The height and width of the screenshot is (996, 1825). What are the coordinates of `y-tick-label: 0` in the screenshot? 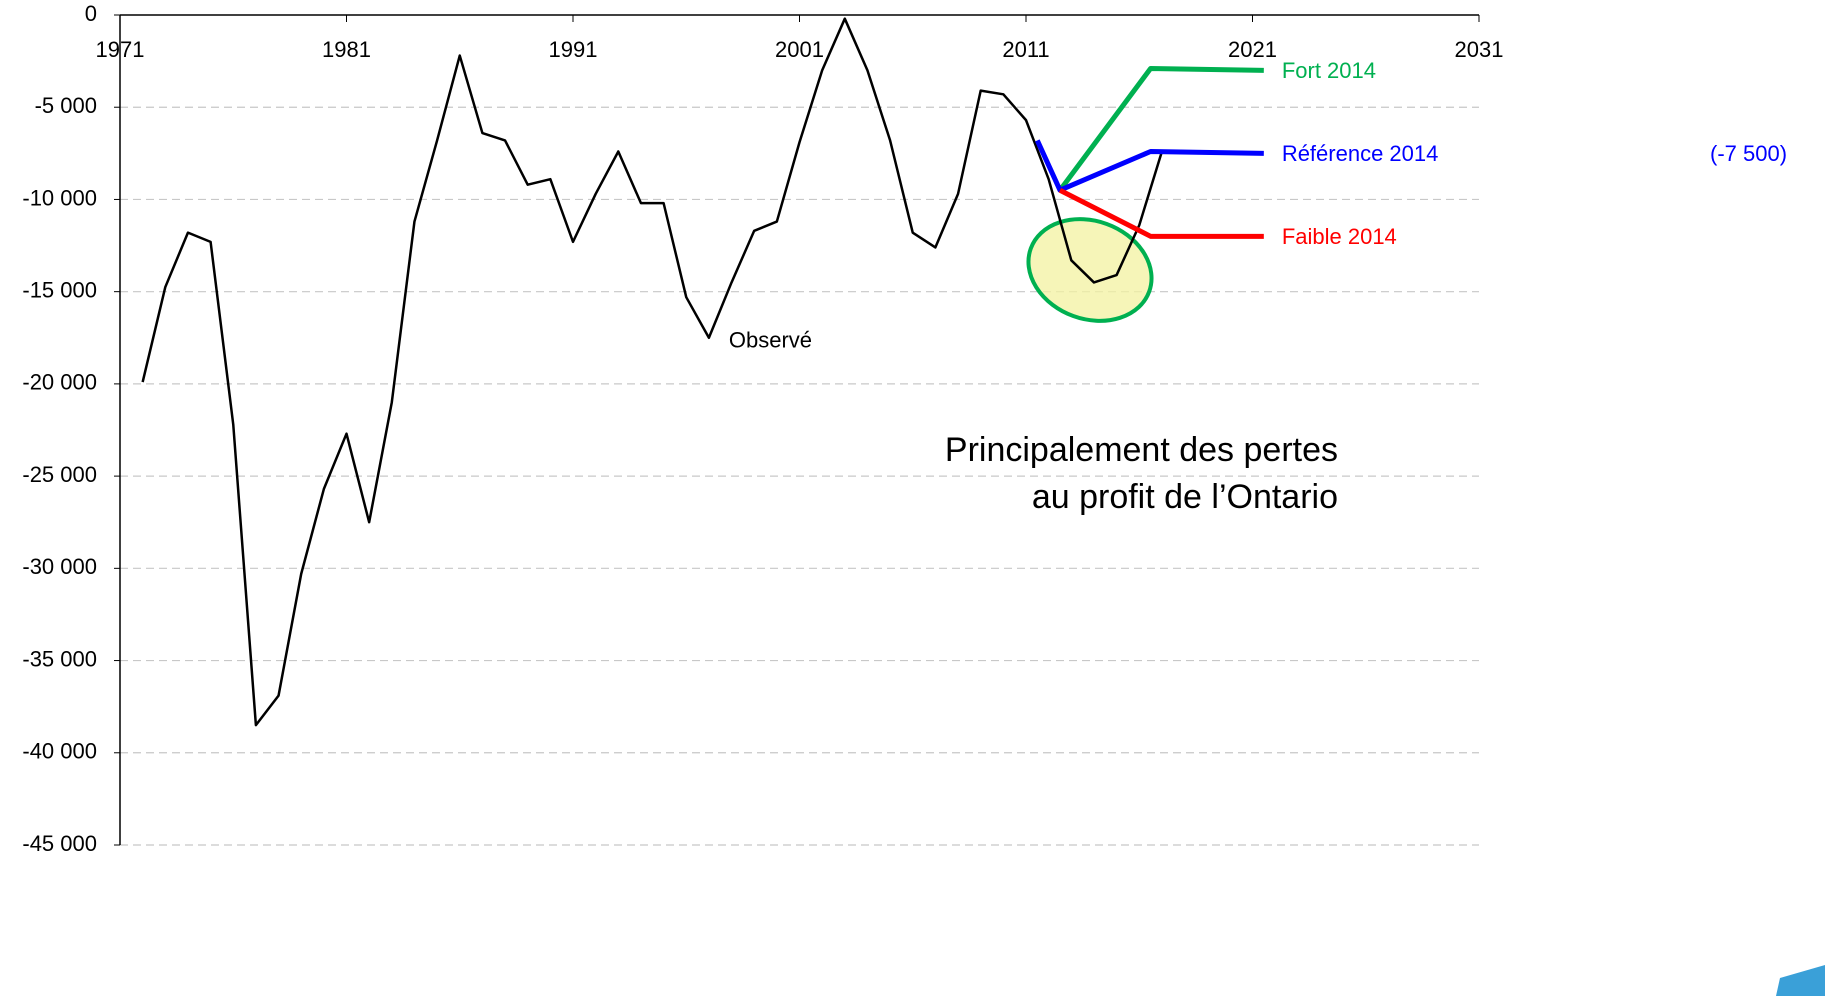 It's located at (91, 13).